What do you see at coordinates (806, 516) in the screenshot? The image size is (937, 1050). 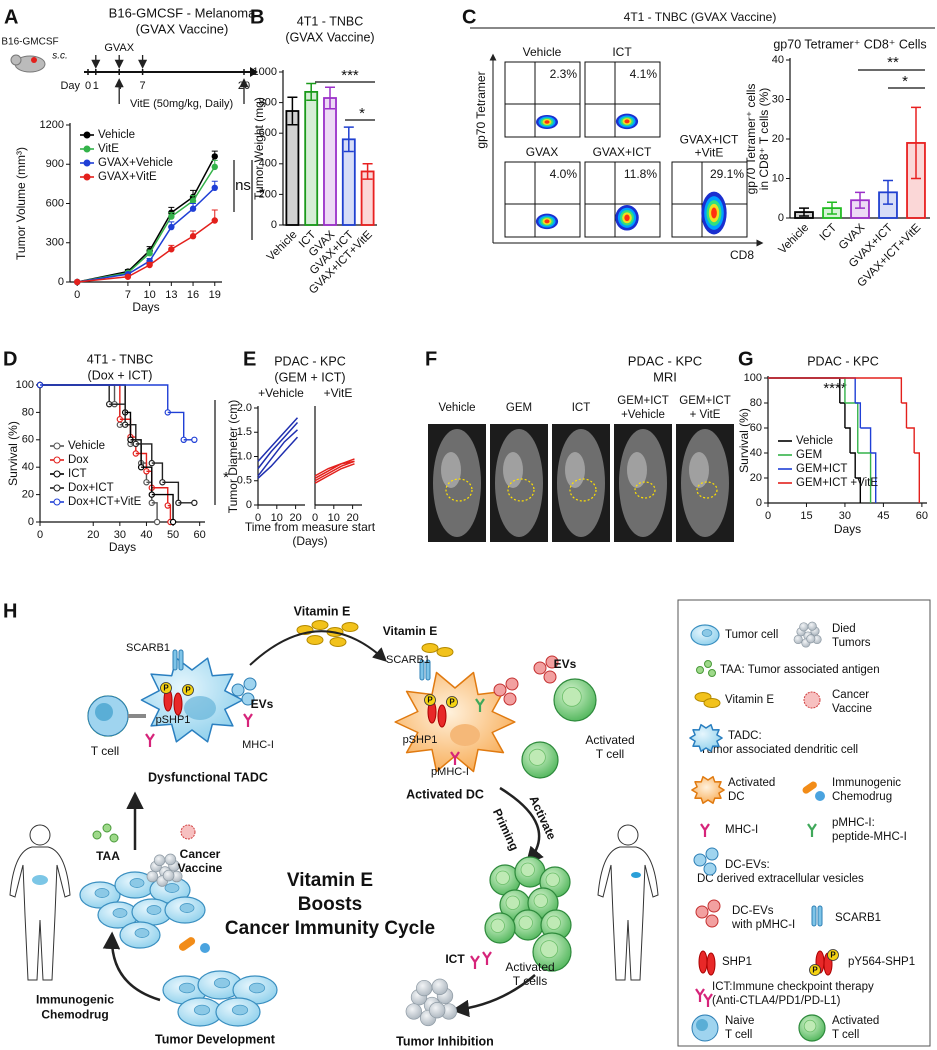 I see `x-tick-label: 15` at bounding box center [806, 516].